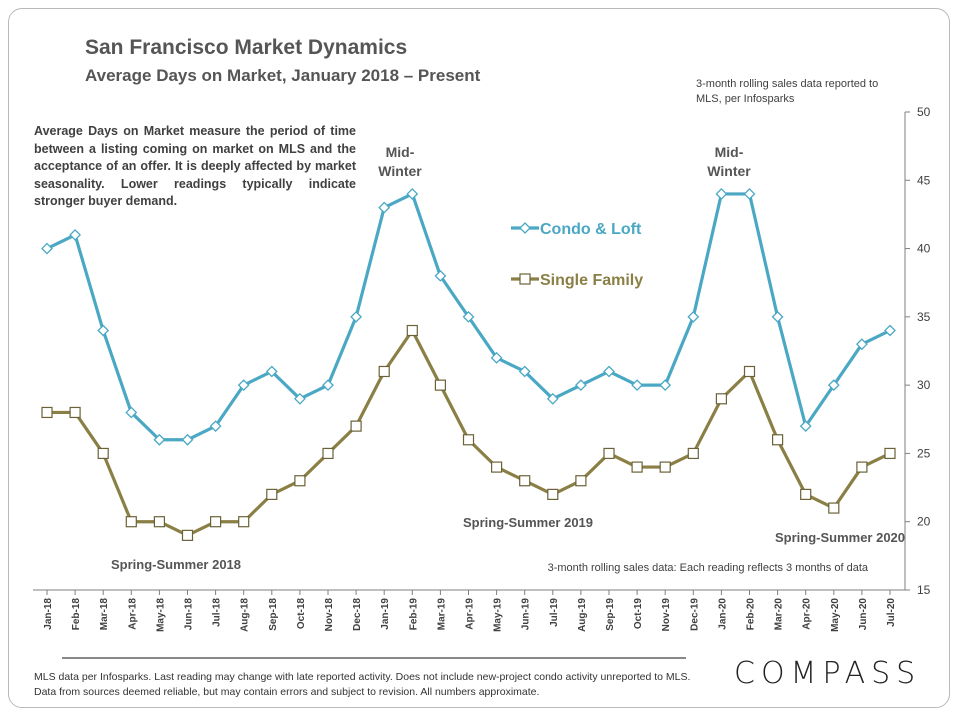 Image resolution: width=960 pixels, height=720 pixels. I want to click on annotation-spring-summer-2019: Spring-Summer 2019, so click(528, 522).